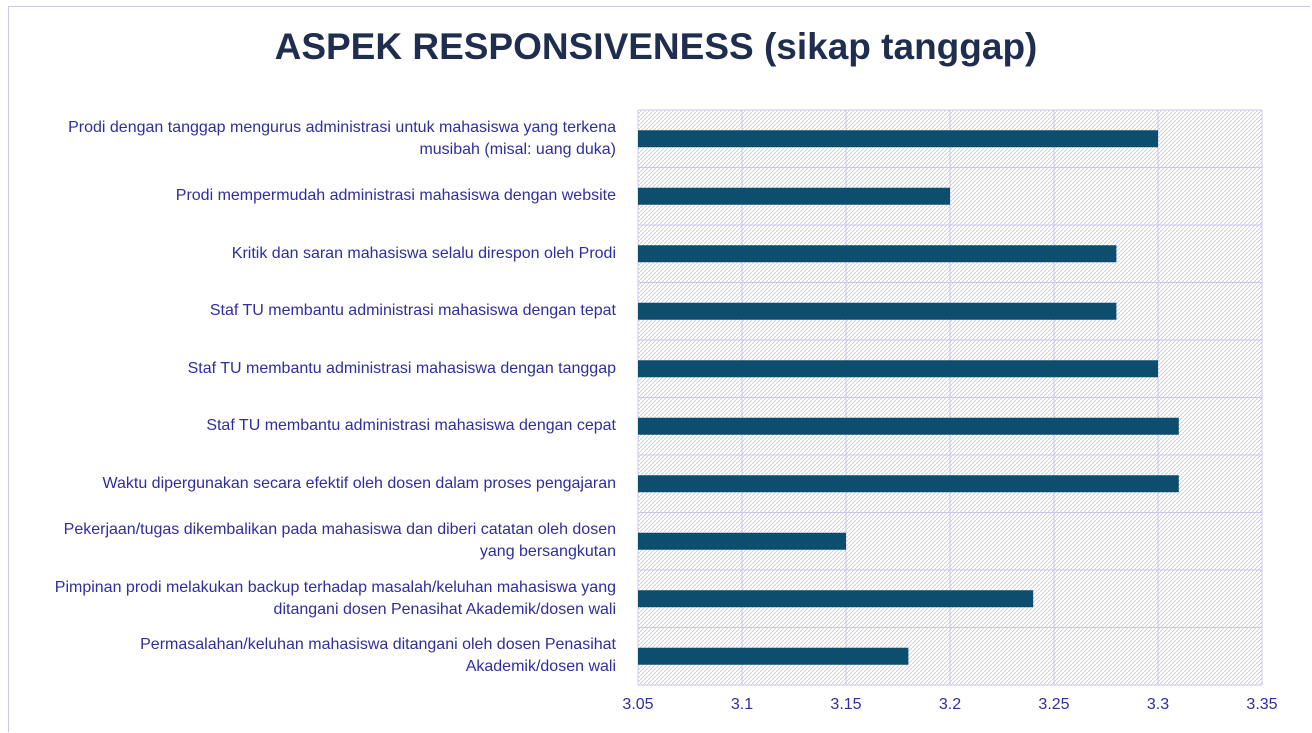 This screenshot has width=1312, height=733. I want to click on x-tick-label: 3.2, so click(950, 704).